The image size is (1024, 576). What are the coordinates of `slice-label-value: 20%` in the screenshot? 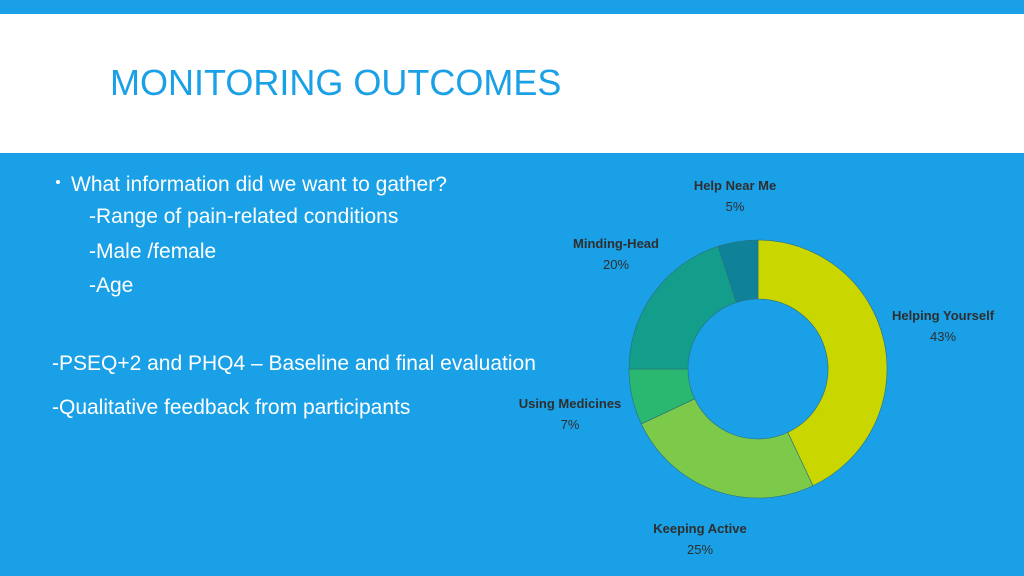 It's located at (616, 264).